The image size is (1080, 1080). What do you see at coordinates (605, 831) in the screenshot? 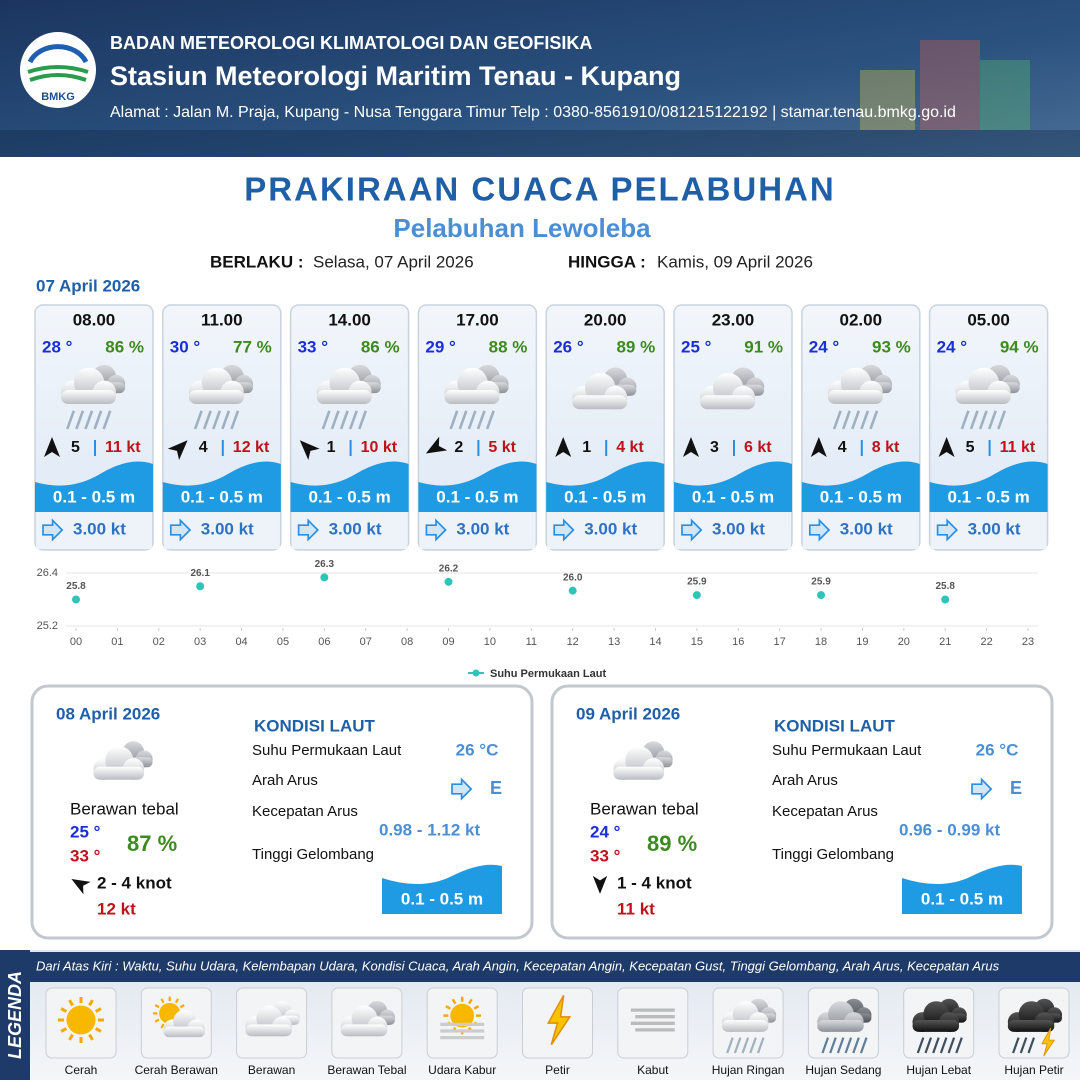
I see `day-temp-min: 24 °` at bounding box center [605, 831].